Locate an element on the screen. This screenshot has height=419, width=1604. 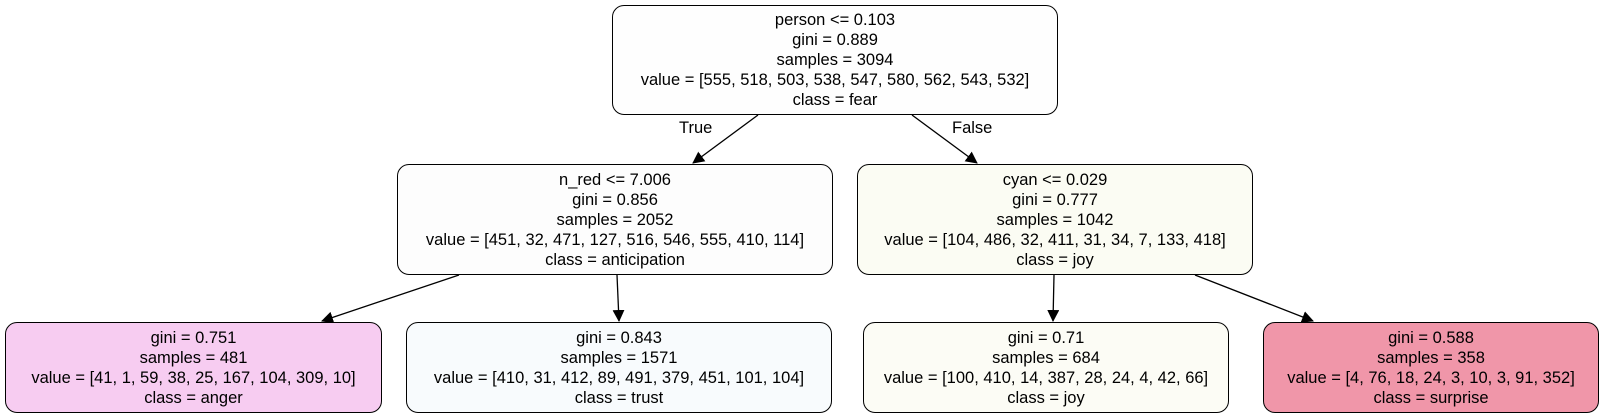
node-samples: samples = 481 is located at coordinates (193, 357).